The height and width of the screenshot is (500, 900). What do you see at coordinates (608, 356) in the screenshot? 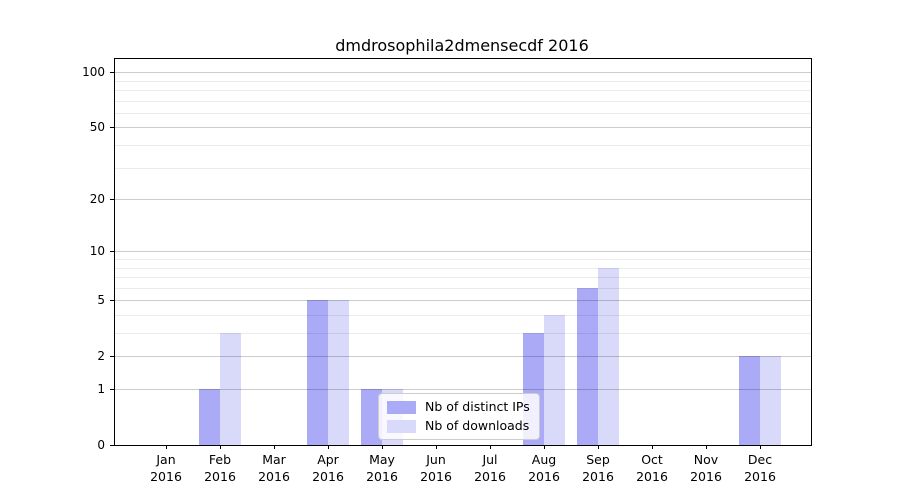
I see `bar-downloads-sep` at bounding box center [608, 356].